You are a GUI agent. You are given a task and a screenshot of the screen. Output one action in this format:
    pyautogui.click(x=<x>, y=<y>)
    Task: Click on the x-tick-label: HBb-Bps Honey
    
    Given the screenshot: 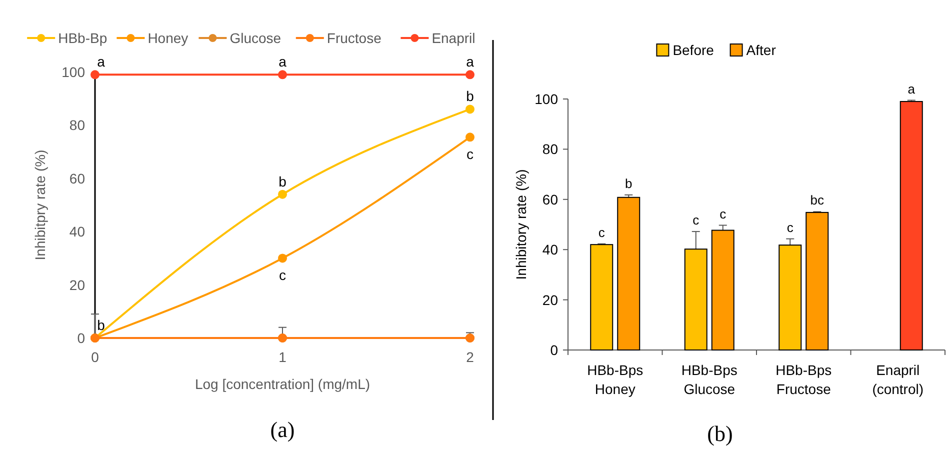 What is the action you would take?
    pyautogui.click(x=615, y=379)
    